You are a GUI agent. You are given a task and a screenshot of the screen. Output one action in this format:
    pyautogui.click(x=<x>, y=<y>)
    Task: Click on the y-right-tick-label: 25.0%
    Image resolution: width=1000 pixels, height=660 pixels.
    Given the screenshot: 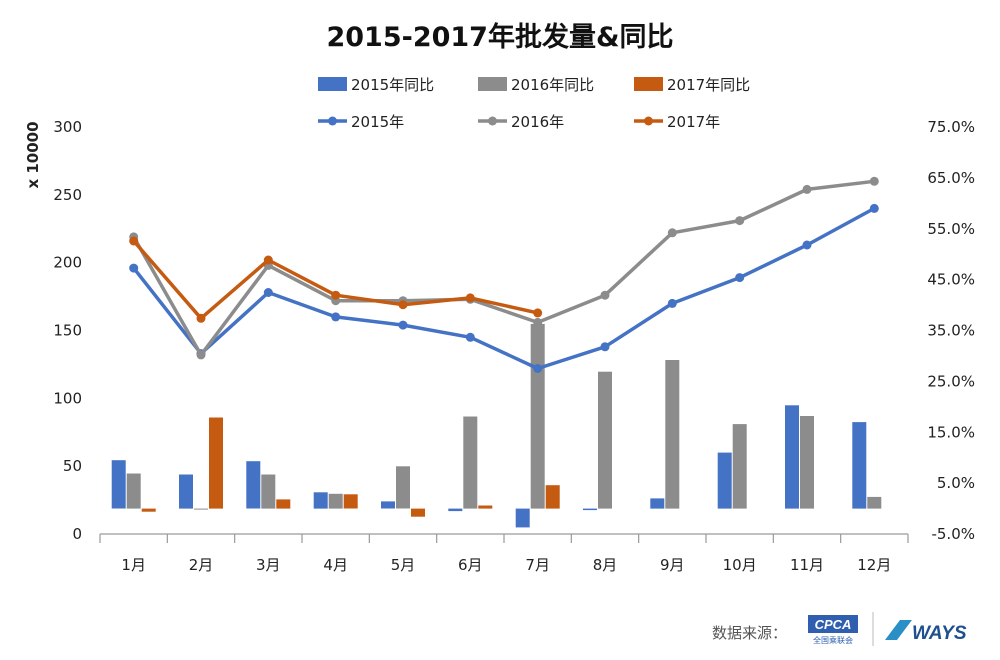 What is the action you would take?
    pyautogui.click(x=951, y=381)
    